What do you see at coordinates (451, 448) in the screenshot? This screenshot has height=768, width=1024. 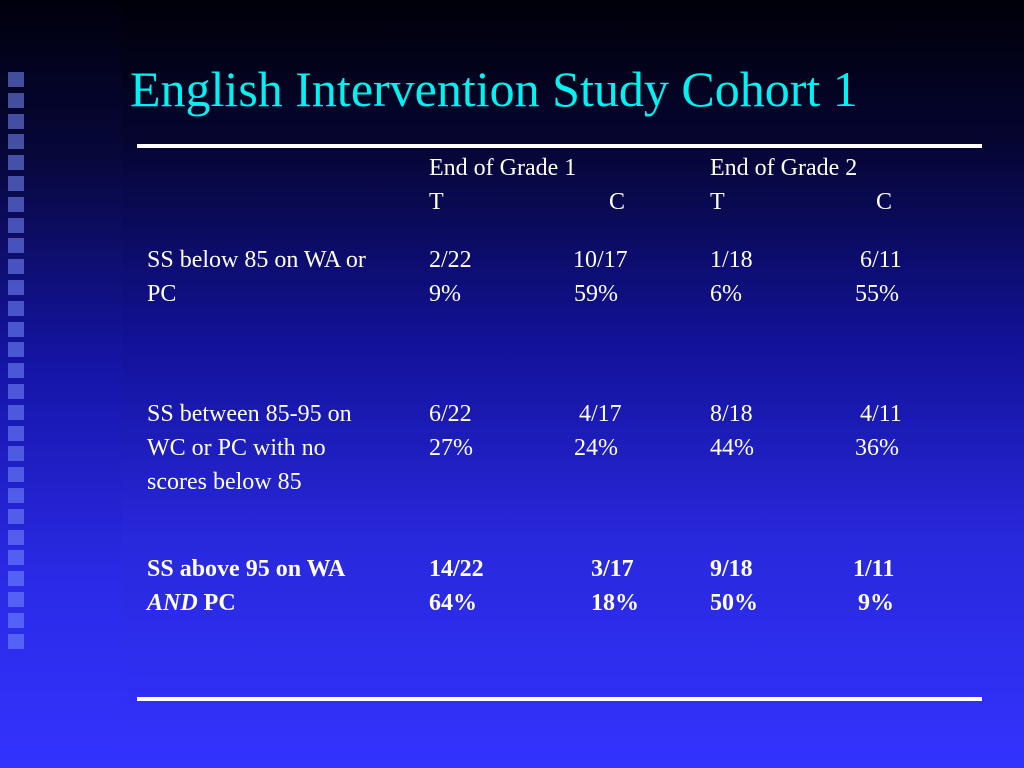 I see `cell-percent: 27%` at bounding box center [451, 448].